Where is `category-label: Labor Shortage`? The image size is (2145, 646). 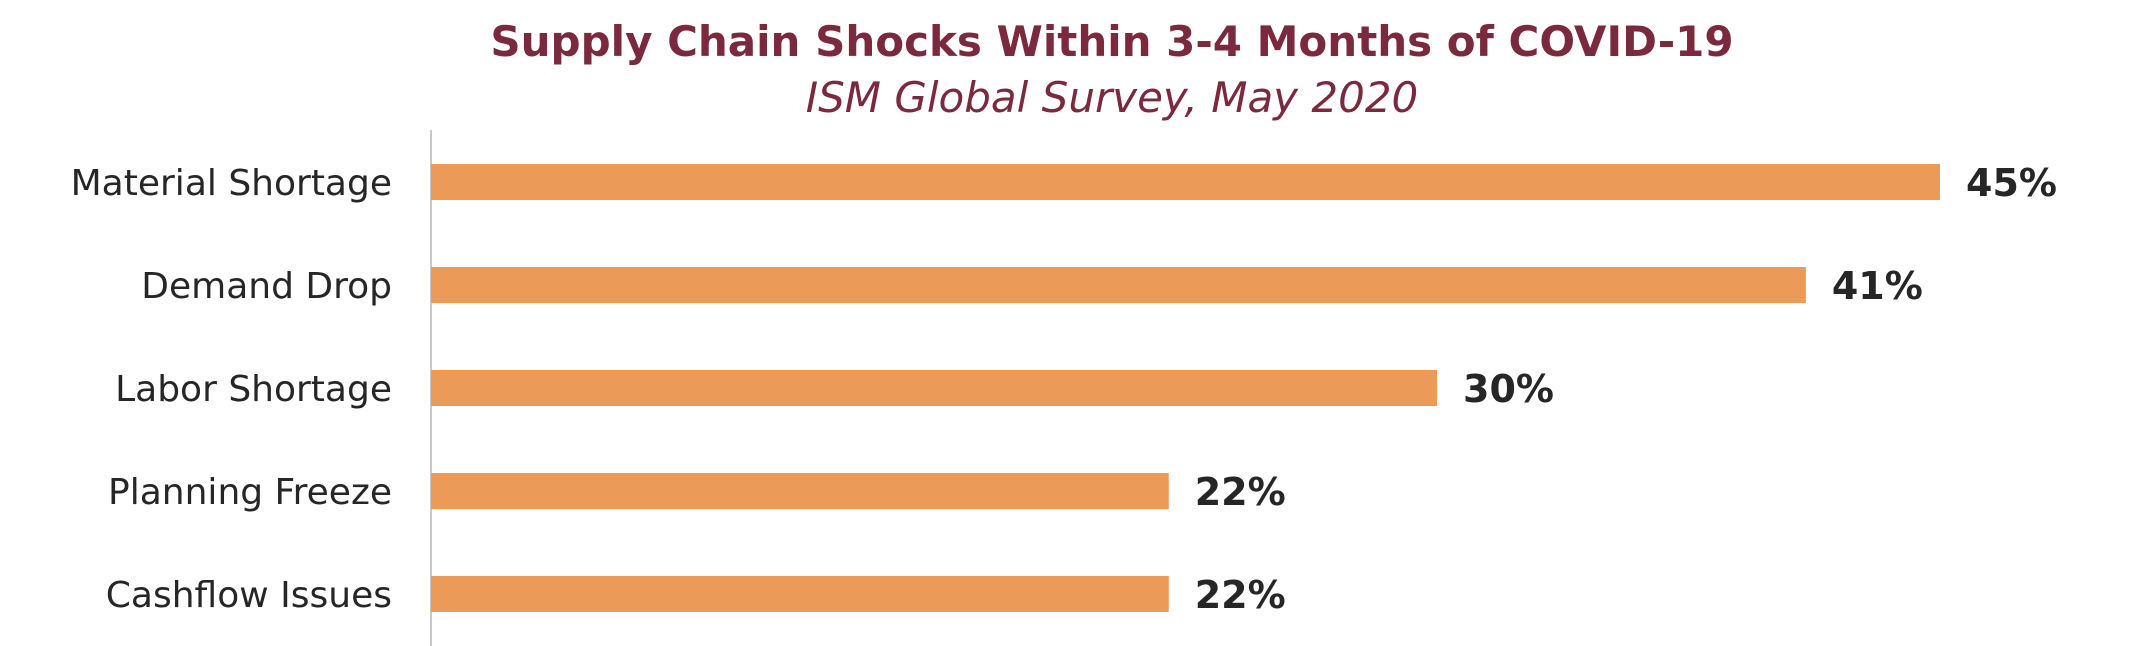 category-label: Labor Shortage is located at coordinates (253, 389).